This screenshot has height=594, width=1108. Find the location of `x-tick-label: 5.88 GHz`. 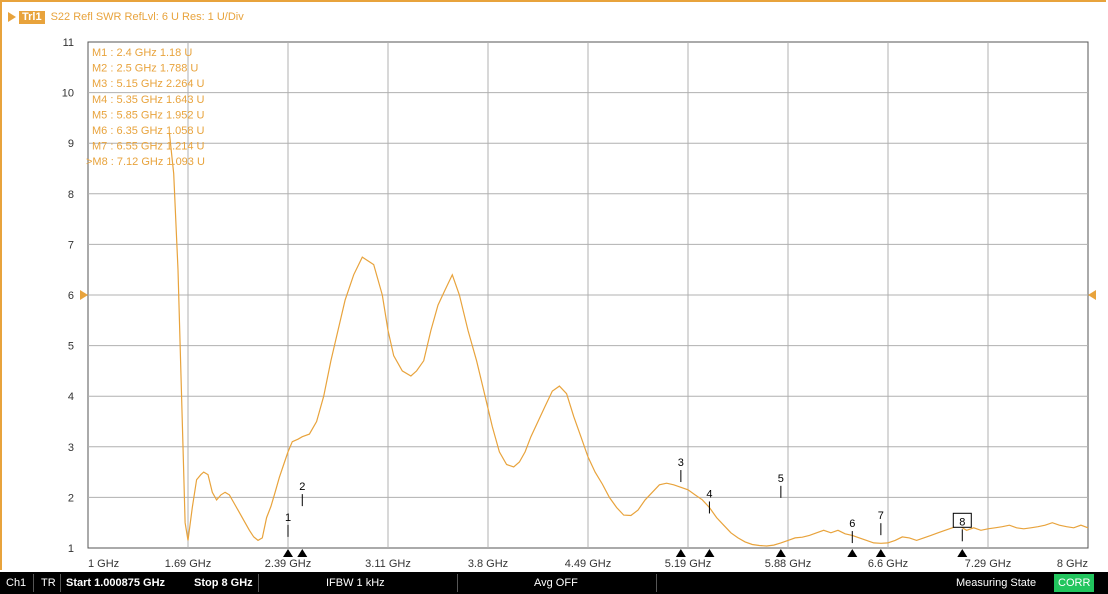

x-tick-label: 5.88 GHz is located at coordinates (788, 564).